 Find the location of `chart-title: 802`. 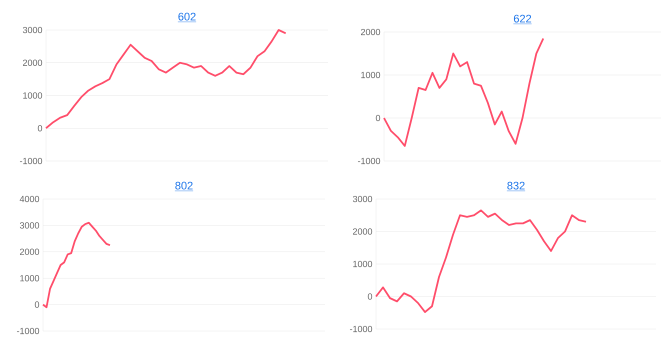

chart-title: 802 is located at coordinates (184, 186).